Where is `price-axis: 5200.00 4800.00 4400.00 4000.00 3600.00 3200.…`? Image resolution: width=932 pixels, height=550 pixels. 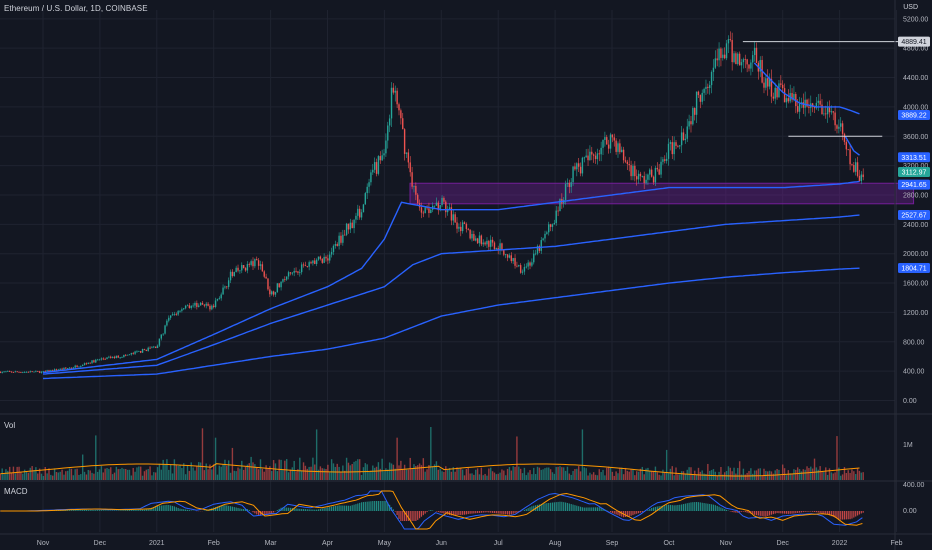 price-axis: 5200.00 4800.00 4400.00 4000.00 3600.00 3200.… is located at coordinates (915, 265).